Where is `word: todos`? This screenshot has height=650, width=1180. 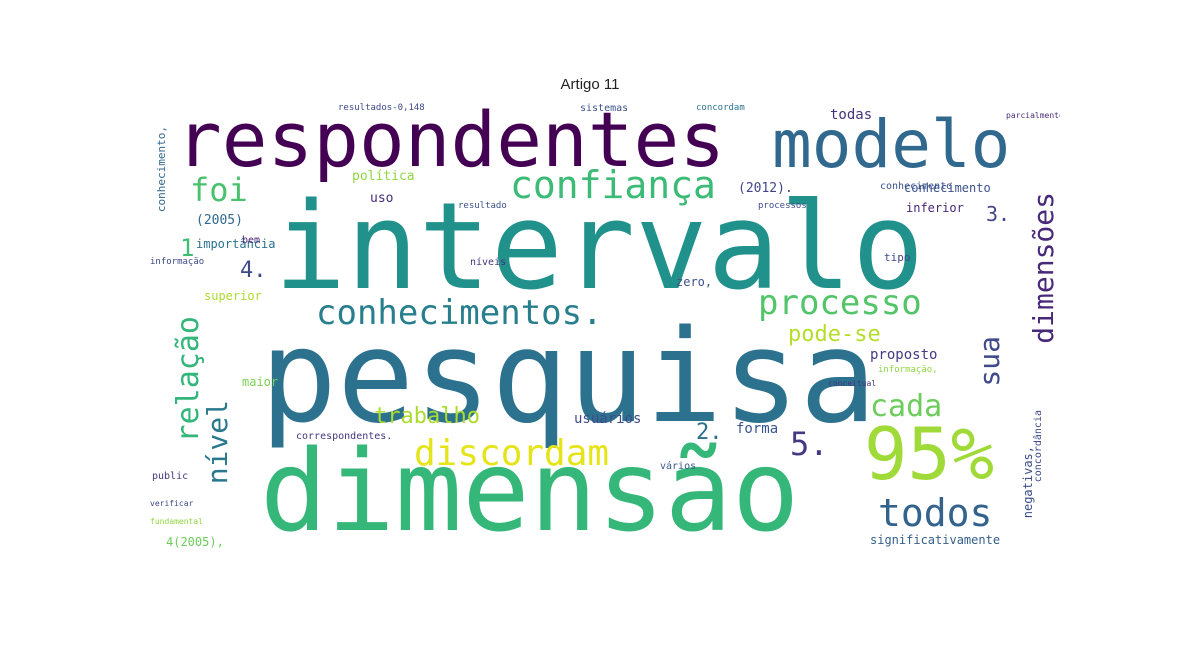
word: todos is located at coordinates (935, 513).